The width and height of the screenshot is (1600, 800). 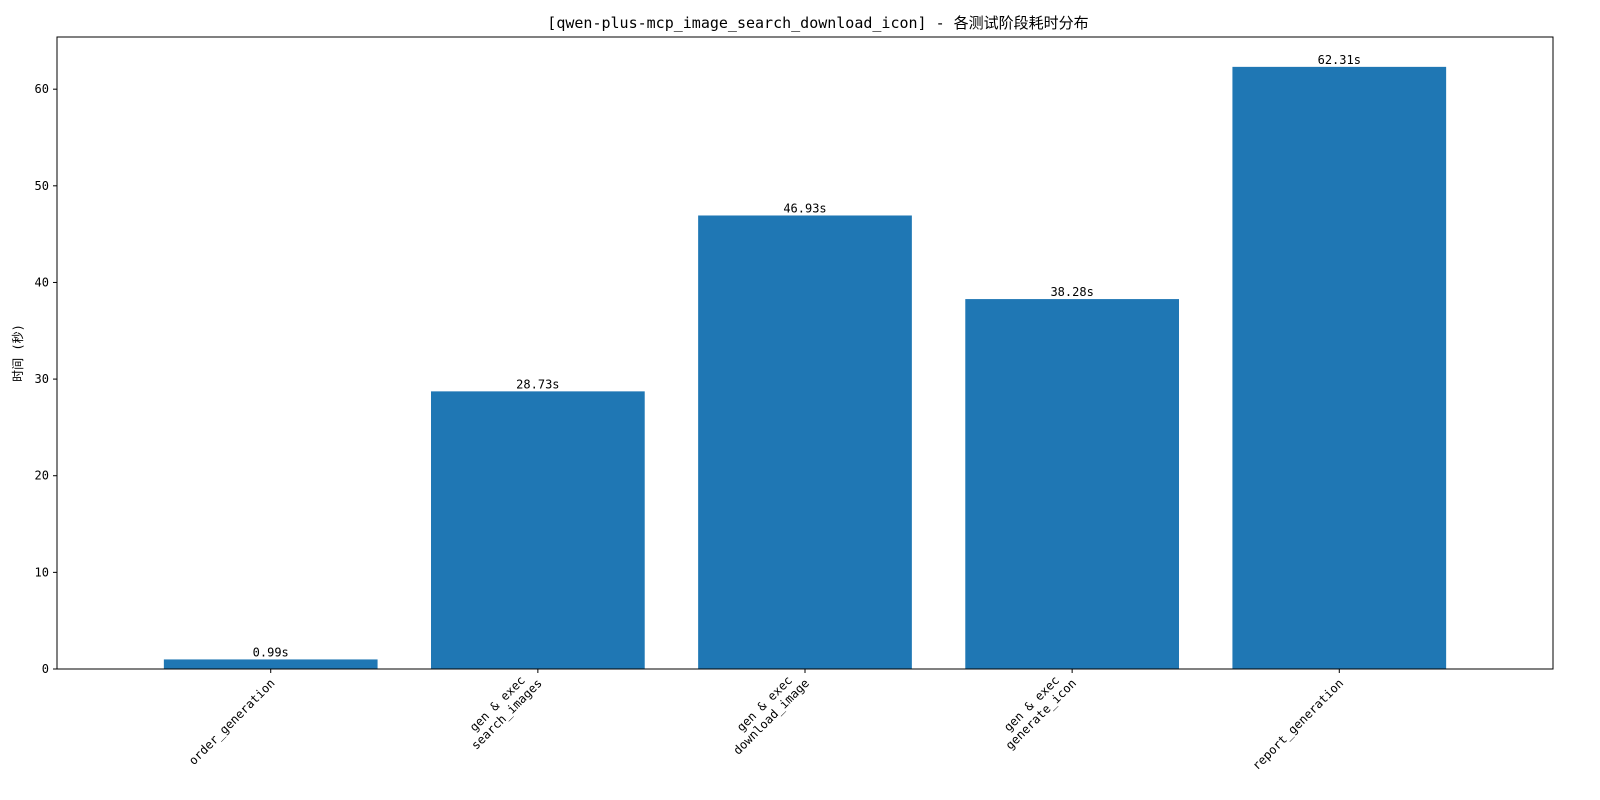 I want to click on bar-value-label-3: 38.28s, so click(x=1071, y=292).